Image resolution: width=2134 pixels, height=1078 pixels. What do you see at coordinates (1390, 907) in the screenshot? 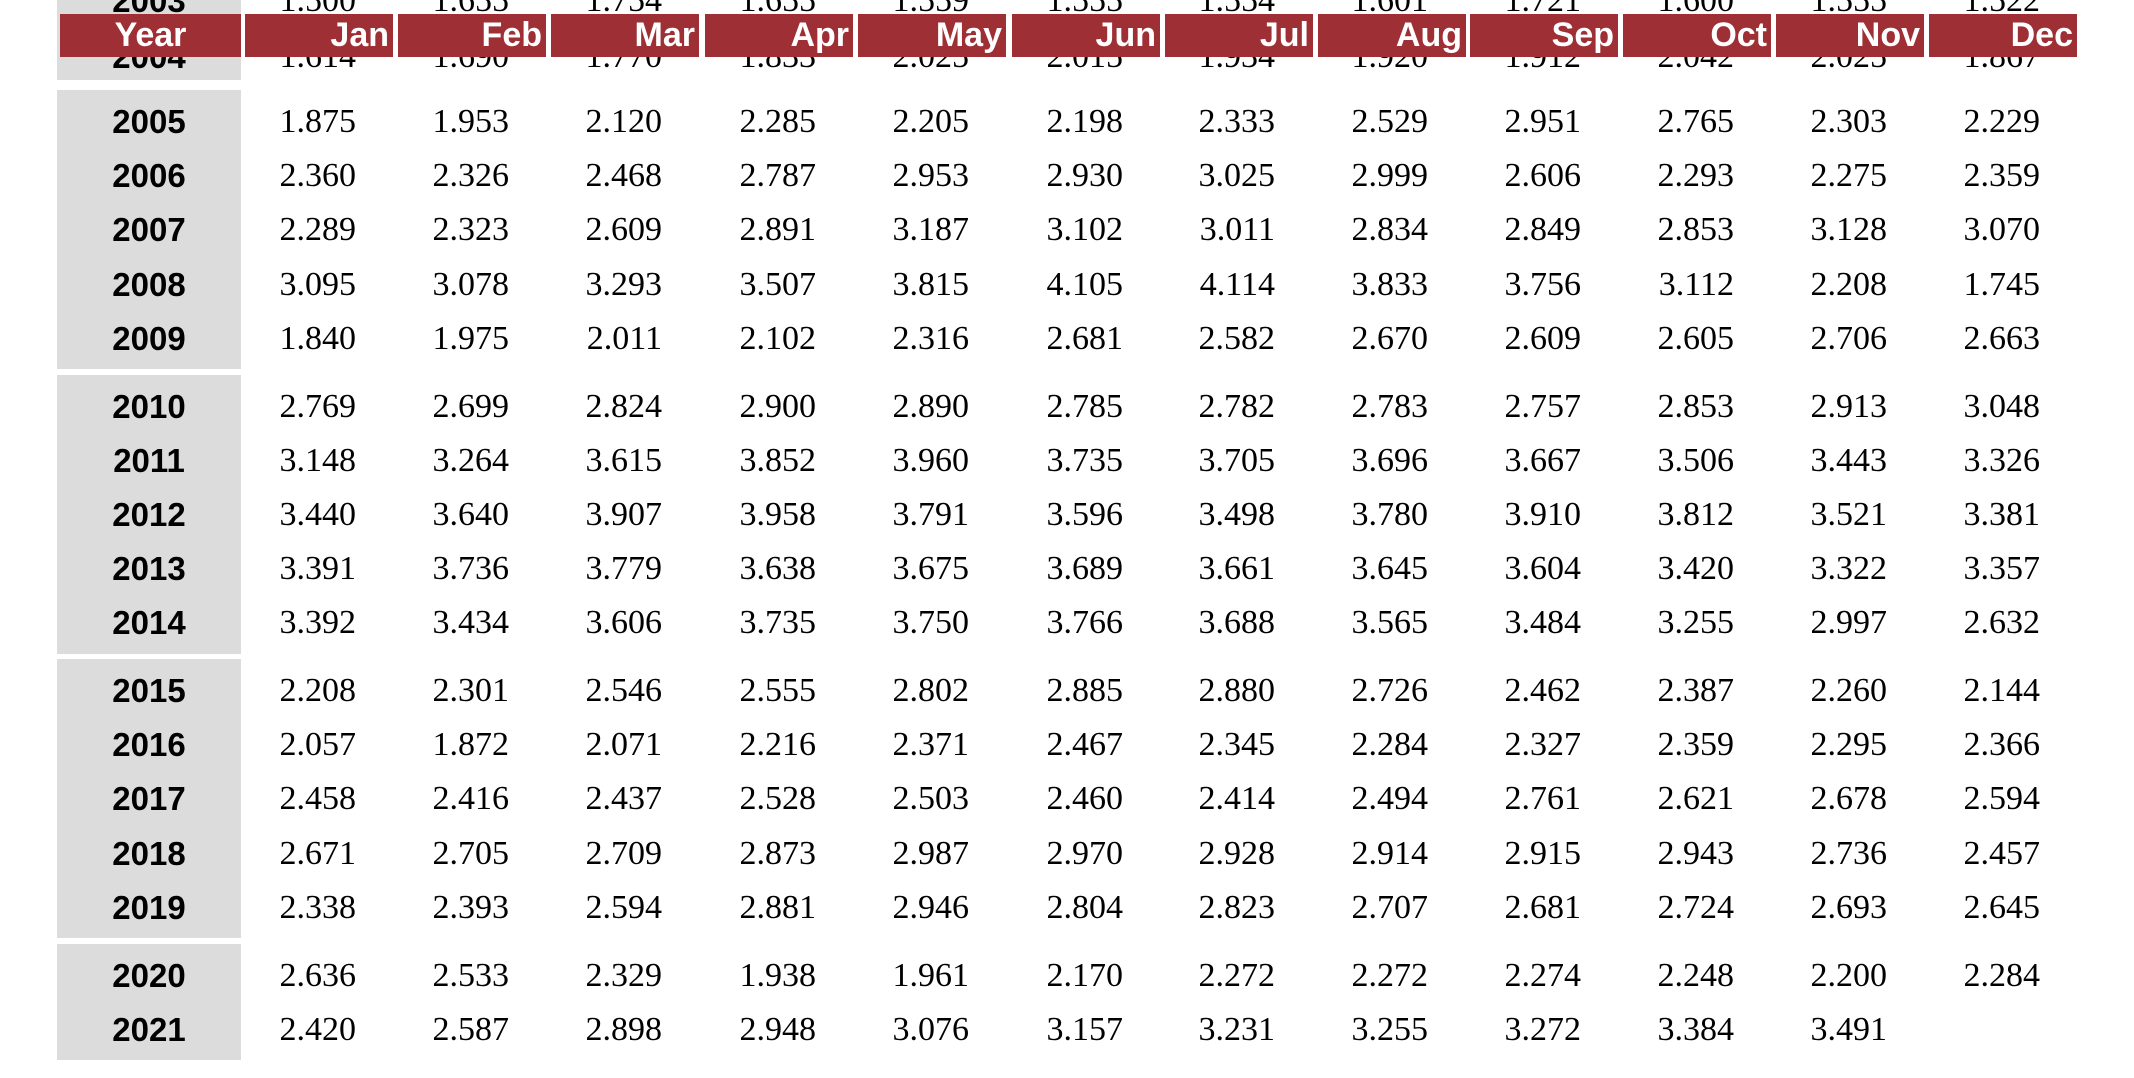
I see `table-cell-value: 2.707` at bounding box center [1390, 907].